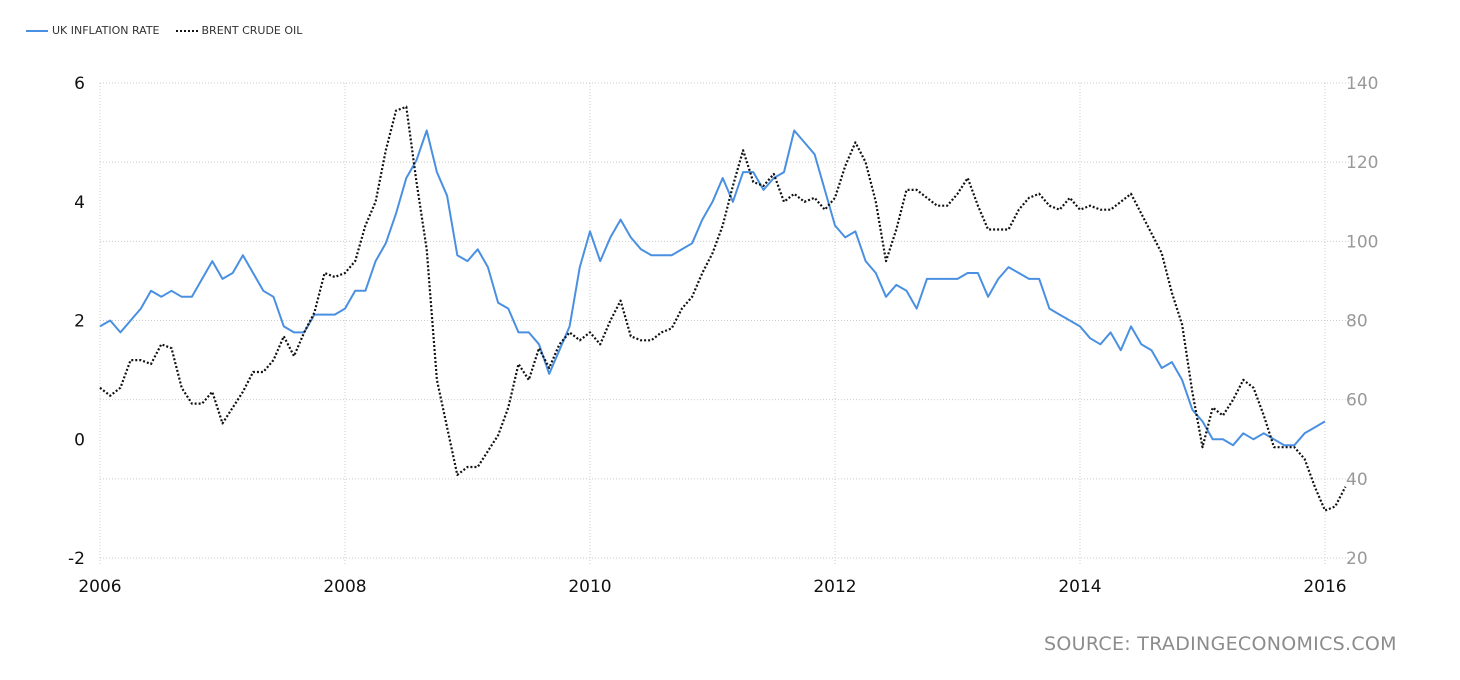 The height and width of the screenshot is (680, 1460). What do you see at coordinates (1357, 559) in the screenshot?
I see `y-right-tick-label: 20` at bounding box center [1357, 559].